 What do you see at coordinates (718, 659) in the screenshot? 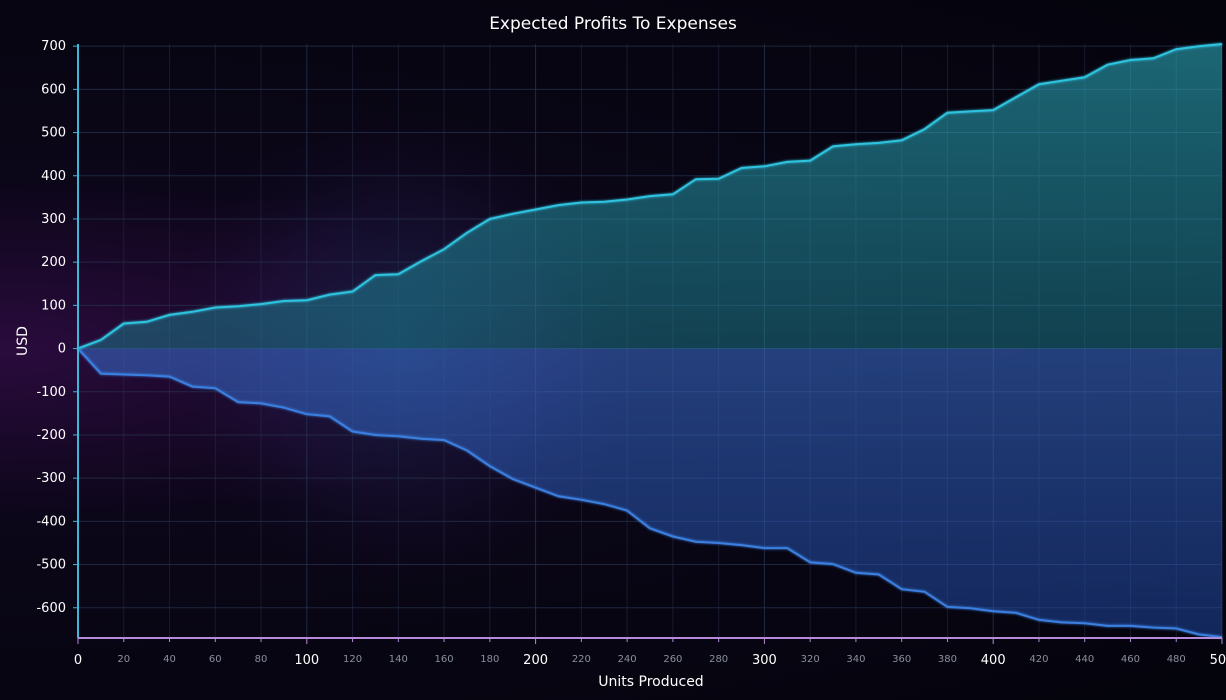
I see `x-tick-label: 280` at bounding box center [718, 659].